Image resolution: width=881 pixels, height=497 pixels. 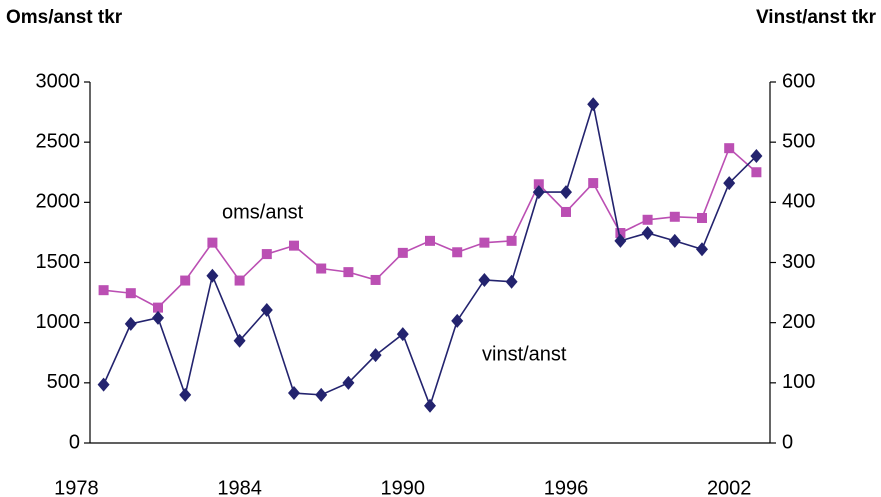 What do you see at coordinates (816, 17) in the screenshot?
I see `y2-axis-title: Vinst/anst tkr` at bounding box center [816, 17].